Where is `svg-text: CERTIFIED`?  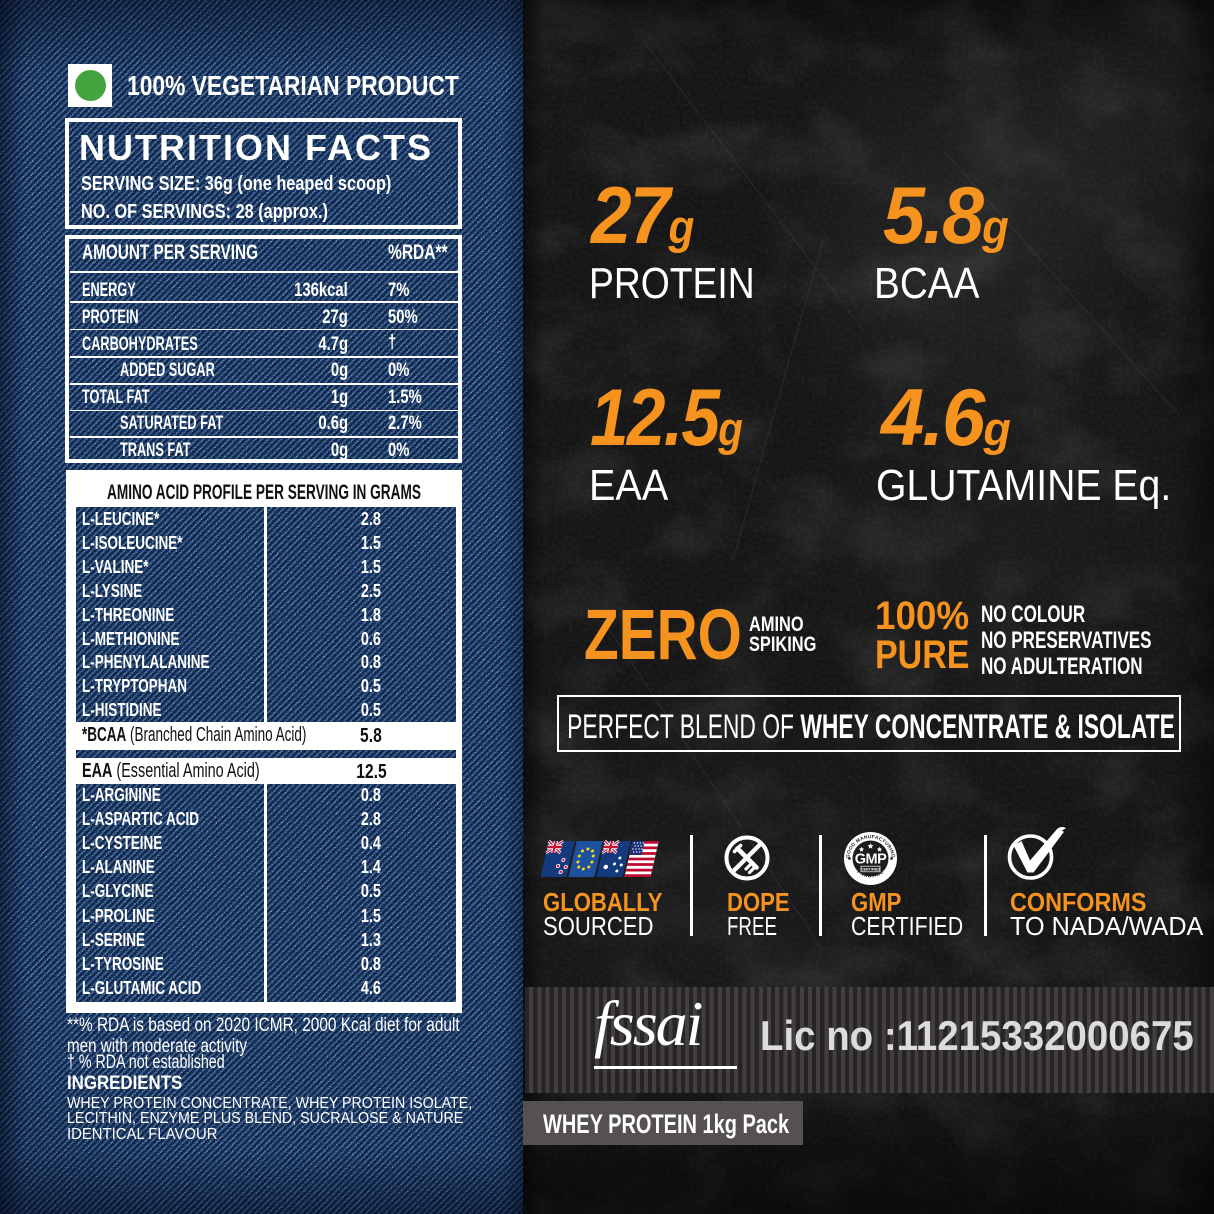 svg-text: CERTIFIED is located at coordinates (870, 870).